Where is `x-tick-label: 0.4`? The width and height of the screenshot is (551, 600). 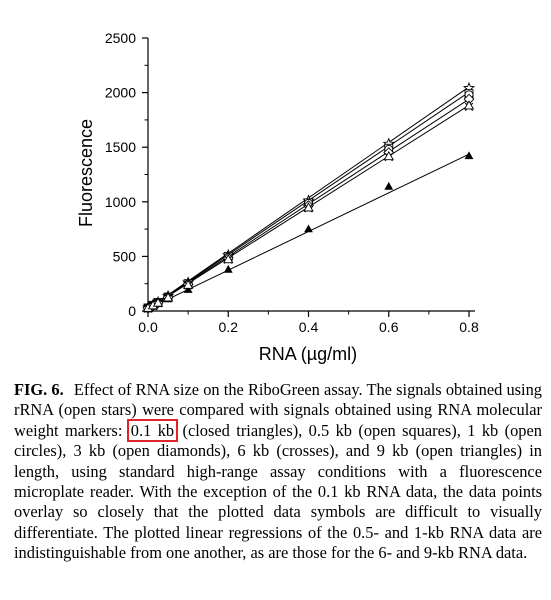
x-tick-label: 0.4 is located at coordinates (309, 327).